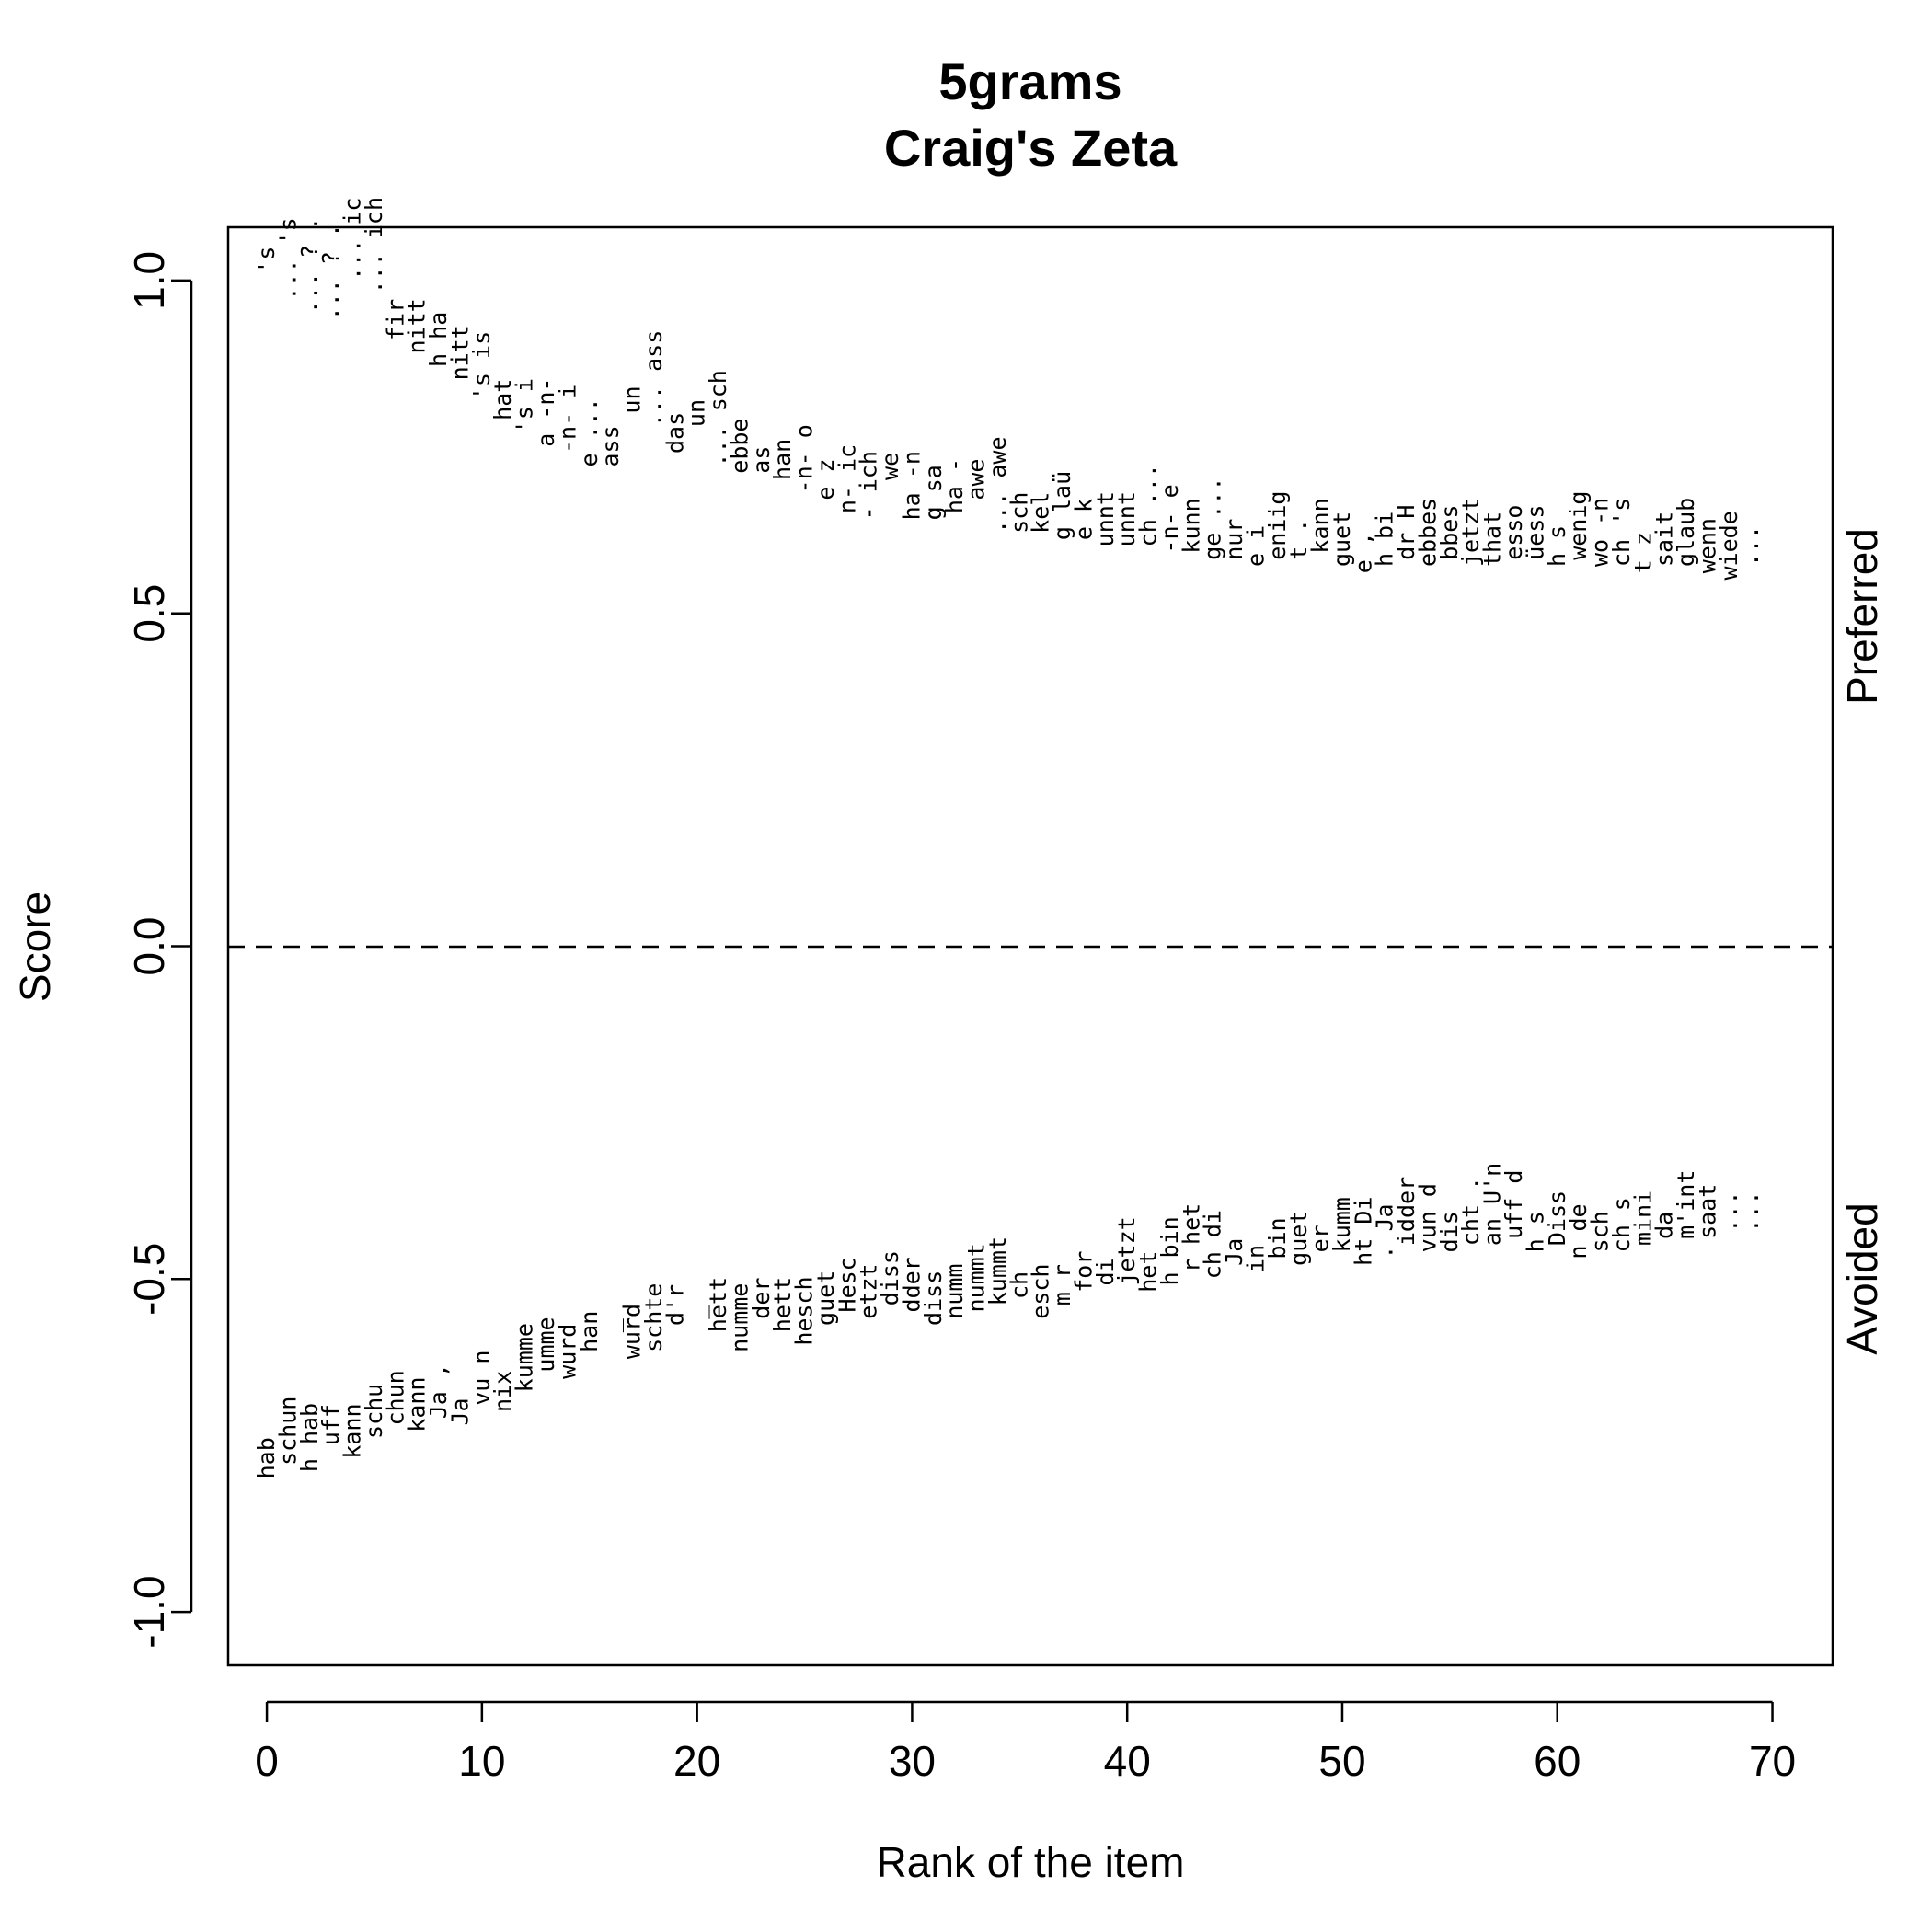 The width and height of the screenshot is (1932, 1932). I want to click on ngram-label: ... ? ., so click(309, 265).